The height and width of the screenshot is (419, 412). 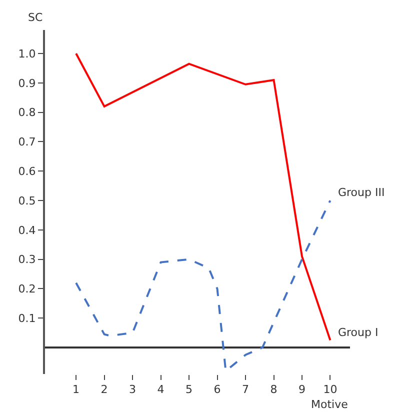 What do you see at coordinates (27, 318) in the screenshot?
I see `y-tick-label: 0.1` at bounding box center [27, 318].